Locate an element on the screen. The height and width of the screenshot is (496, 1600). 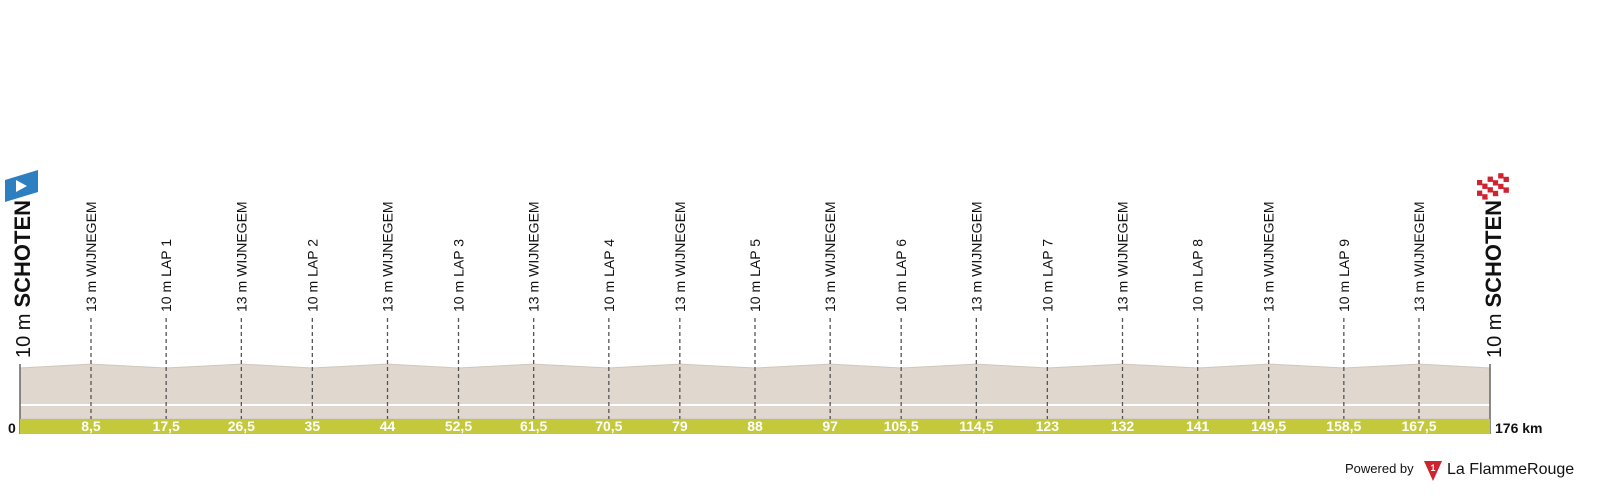
marker-name: LAP 5 is located at coordinates (755, 258).